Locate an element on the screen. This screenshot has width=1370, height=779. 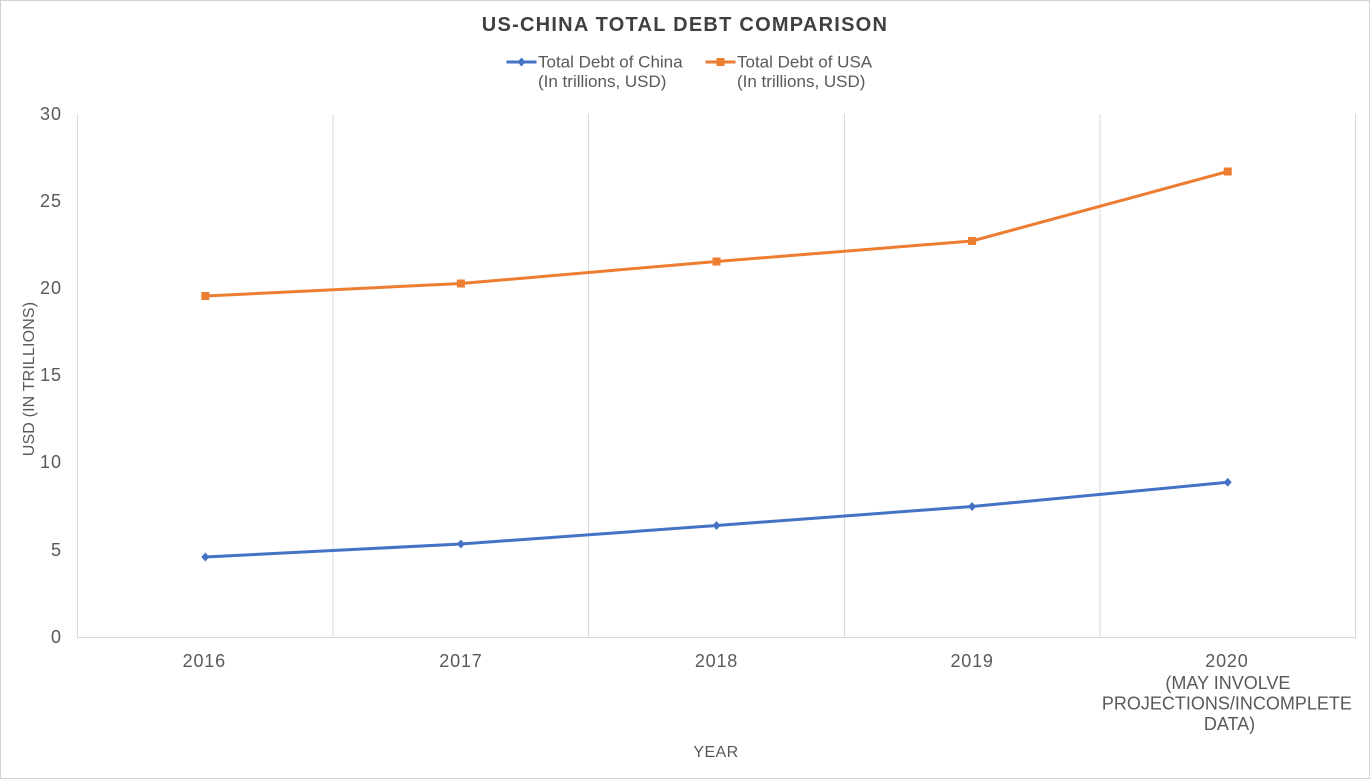
svg-text: Total Debt of China is located at coordinates (610, 62).